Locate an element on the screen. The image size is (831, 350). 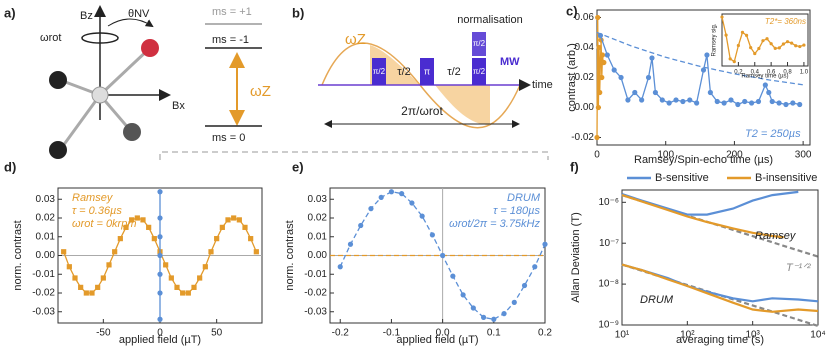
y-axis-label: norm. contrast is located at coordinates (18, 255).